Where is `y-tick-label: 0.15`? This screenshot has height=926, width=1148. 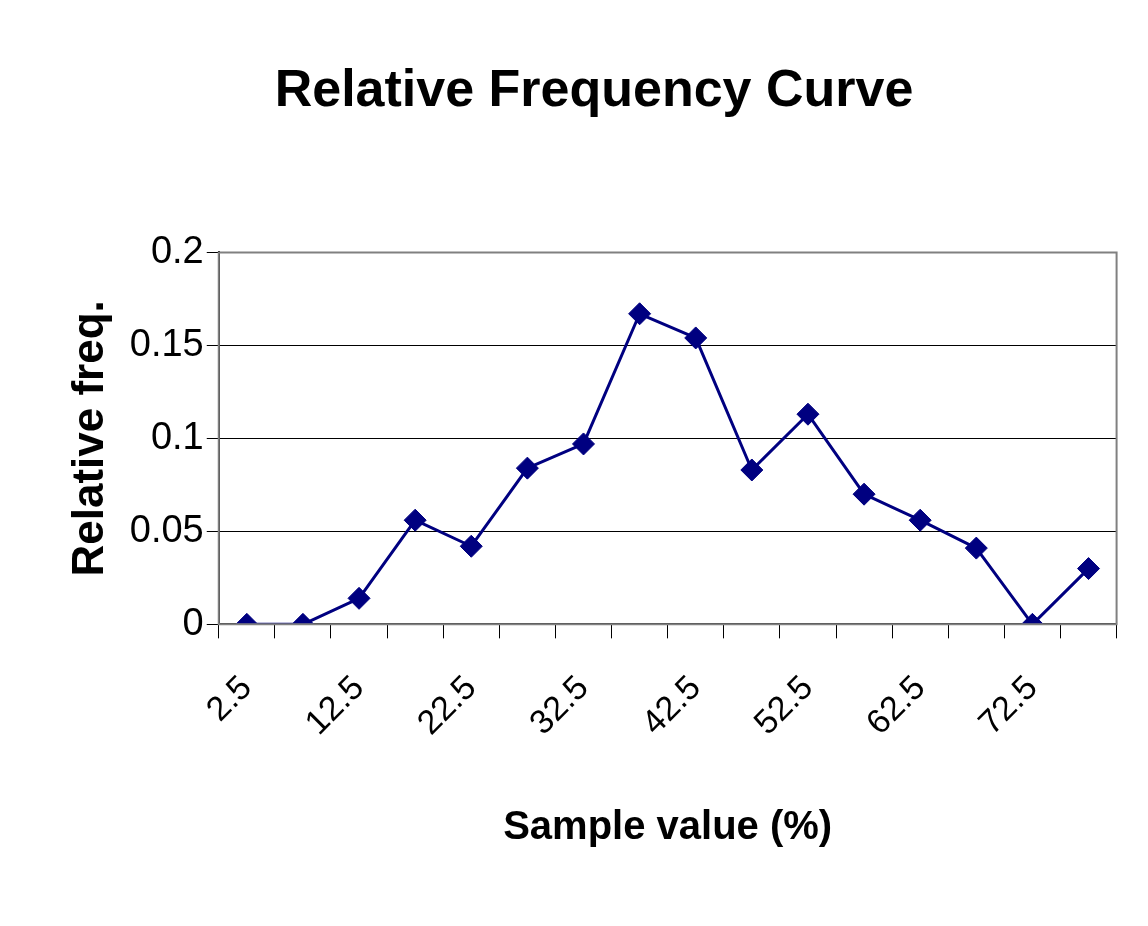 y-tick-label: 0.15 is located at coordinates (166, 342).